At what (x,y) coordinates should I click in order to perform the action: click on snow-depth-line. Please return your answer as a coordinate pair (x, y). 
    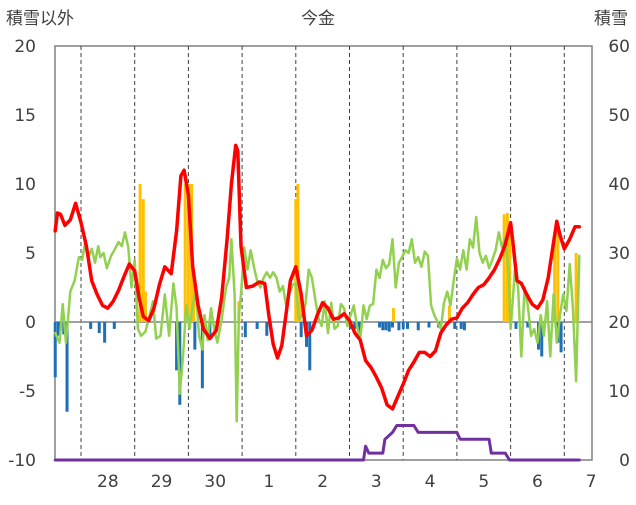
    Looking at the image, I should click on (317, 443).